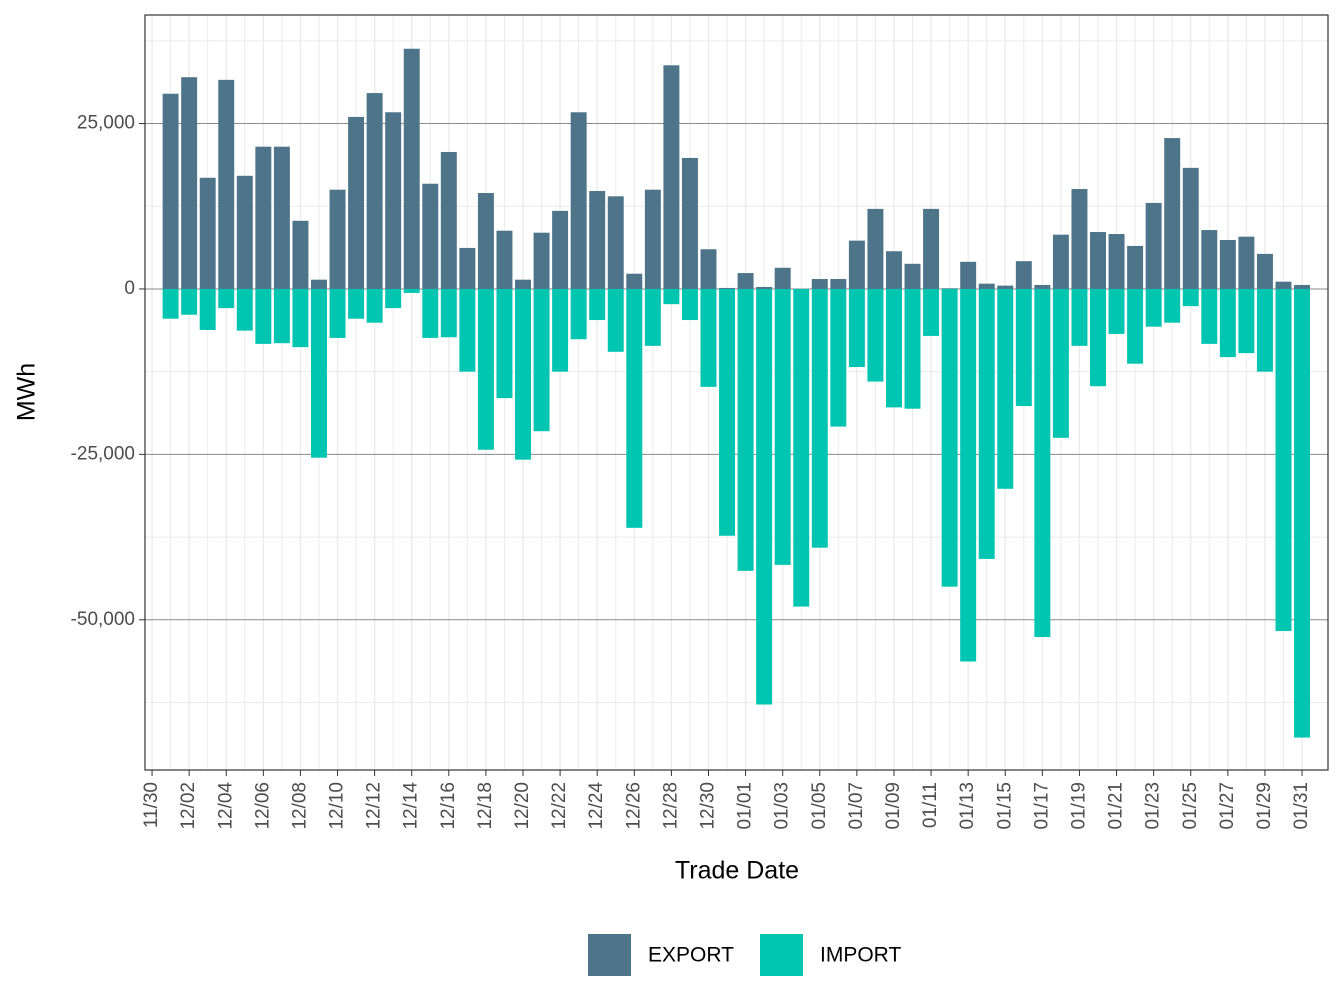 The height and width of the screenshot is (1008, 1344). What do you see at coordinates (691, 955) in the screenshot?
I see `legend-label: EXPORT` at bounding box center [691, 955].